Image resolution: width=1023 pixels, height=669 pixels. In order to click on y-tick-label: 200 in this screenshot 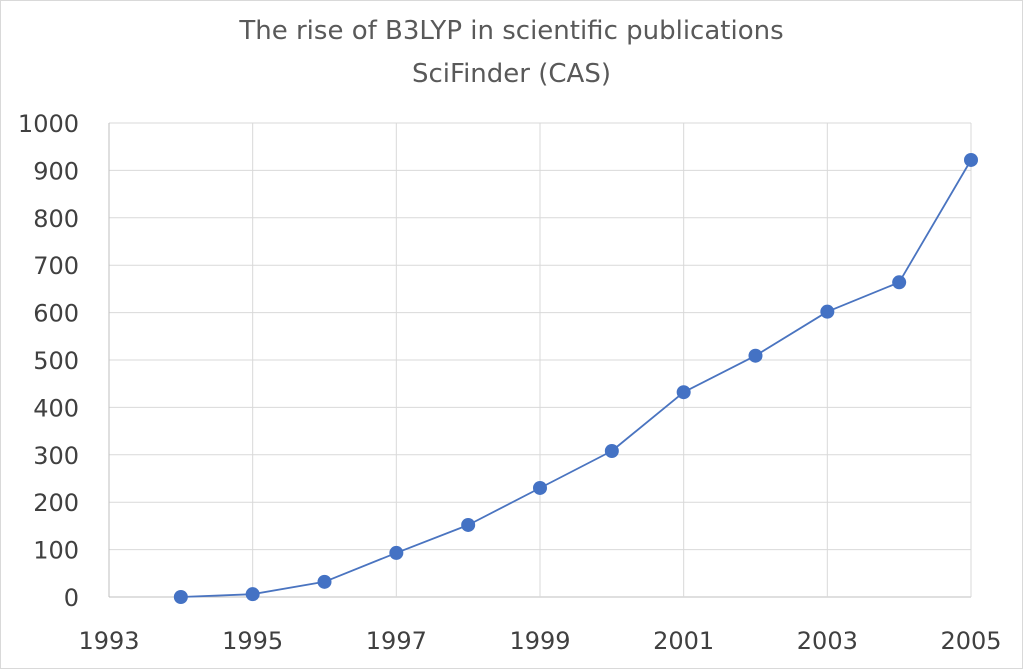, I will do `click(56, 503)`.